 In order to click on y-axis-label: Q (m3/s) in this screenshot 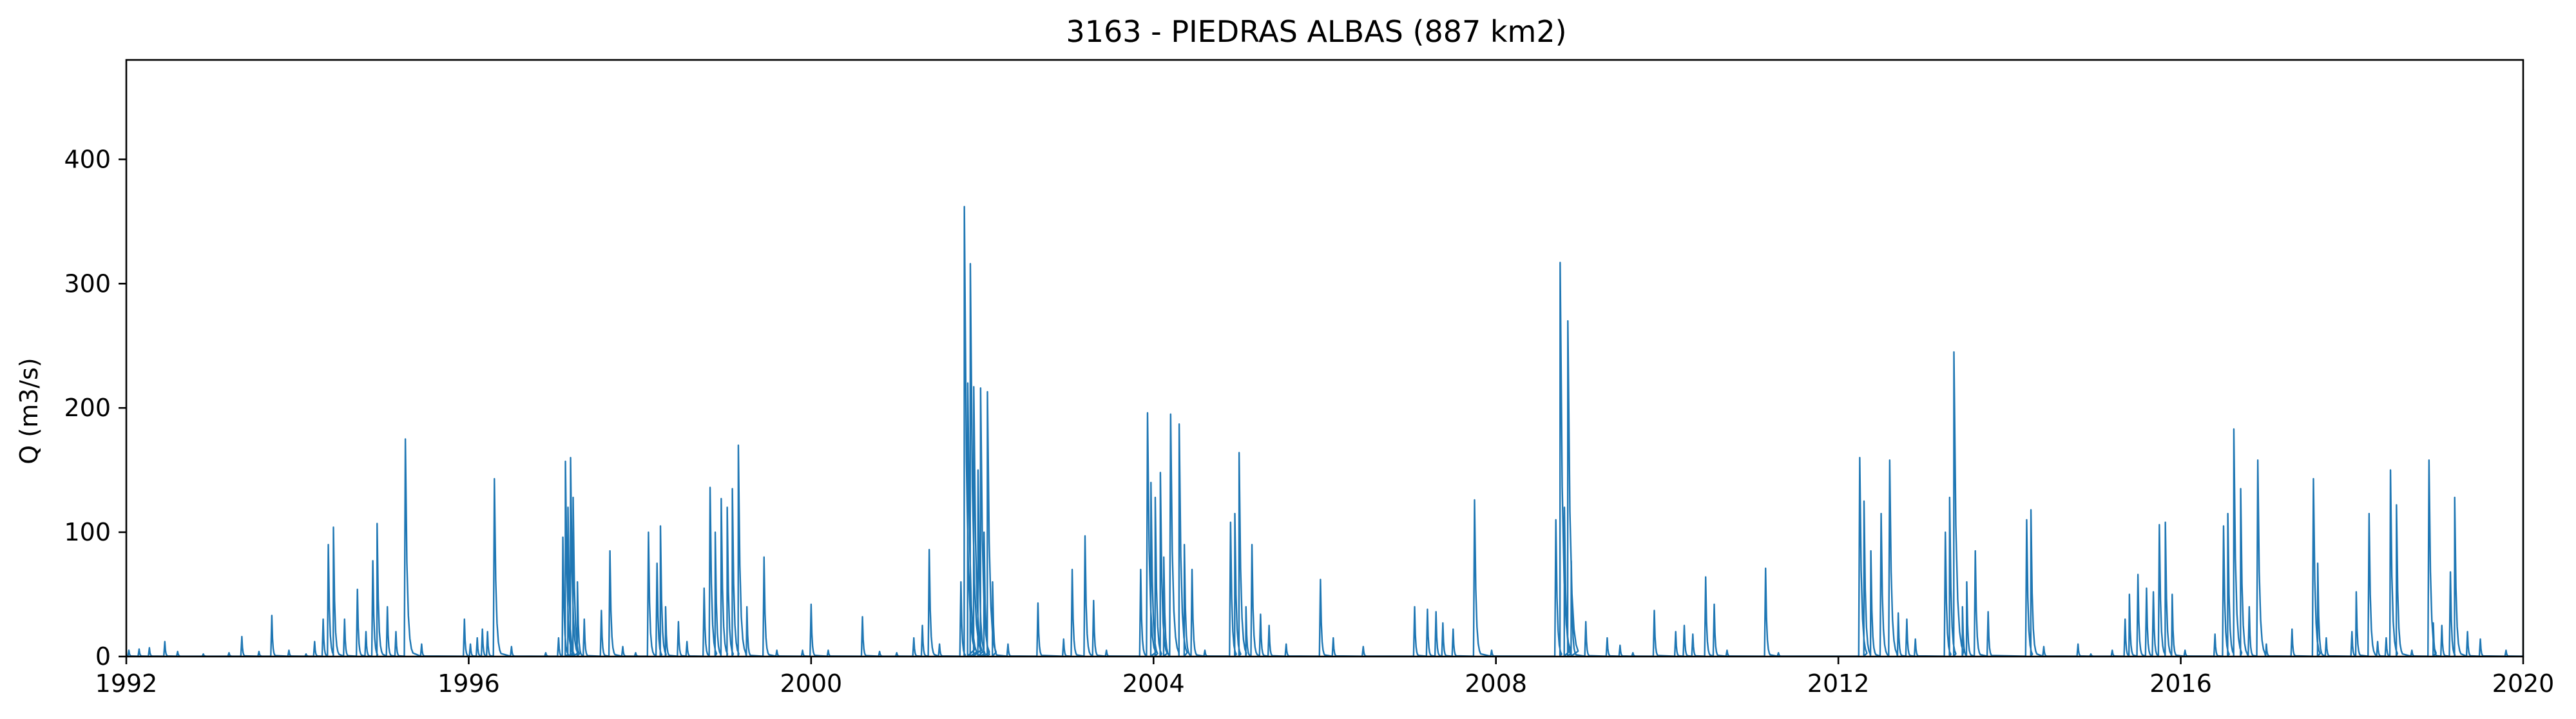, I will do `click(29, 411)`.